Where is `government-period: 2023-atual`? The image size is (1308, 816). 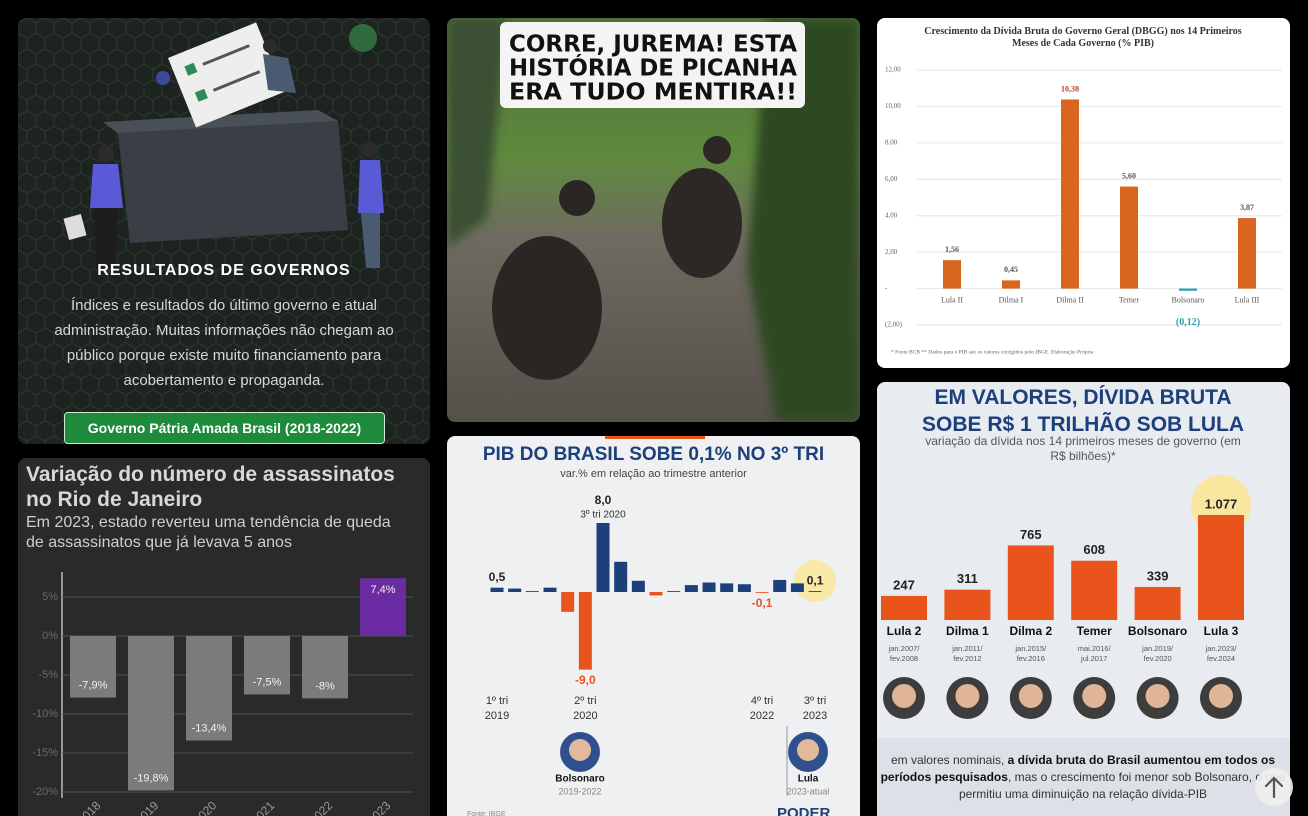
government-period: 2023-atual is located at coordinates (808, 791).